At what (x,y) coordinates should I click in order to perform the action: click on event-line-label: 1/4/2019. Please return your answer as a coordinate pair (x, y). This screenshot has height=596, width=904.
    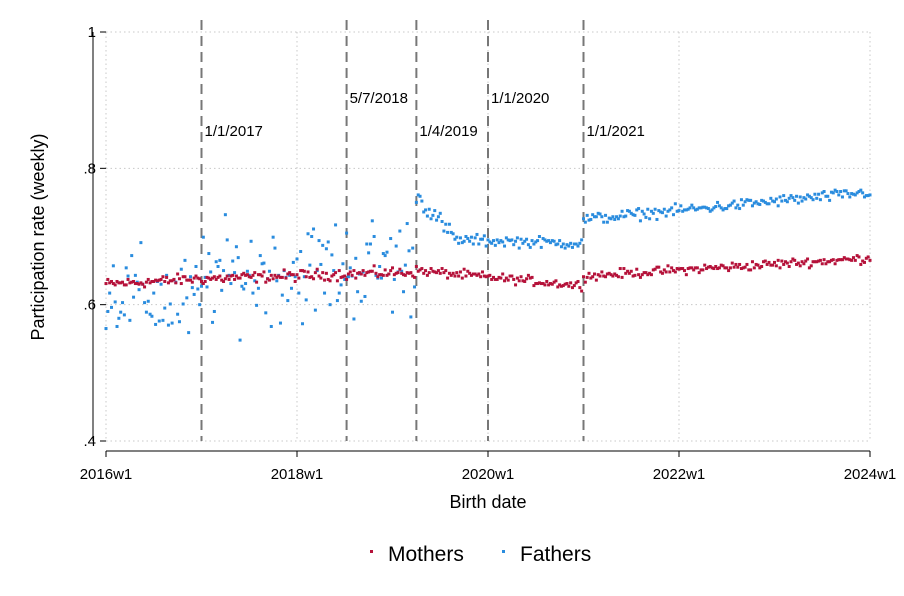
    Looking at the image, I should click on (448, 131).